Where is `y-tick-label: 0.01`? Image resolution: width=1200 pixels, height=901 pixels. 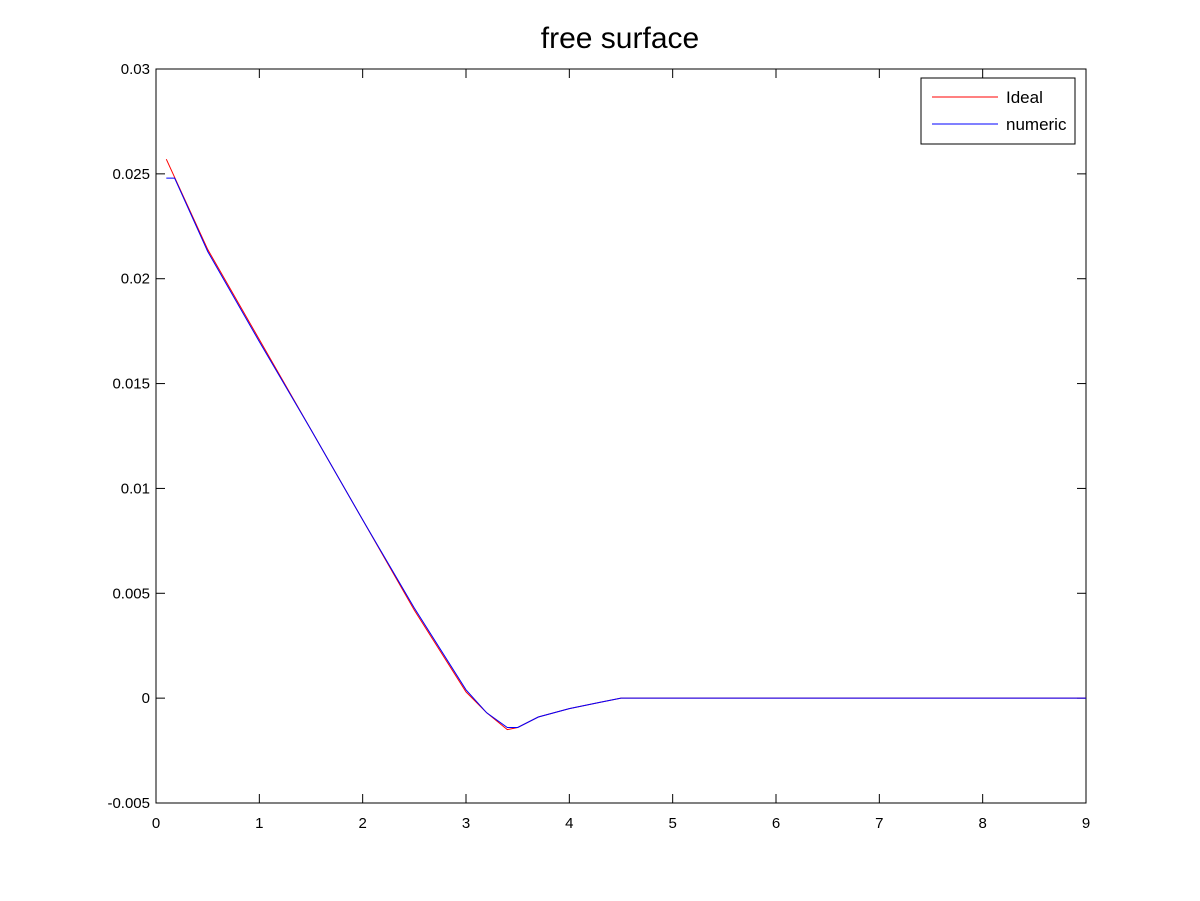 y-tick-label: 0.01 is located at coordinates (135, 488).